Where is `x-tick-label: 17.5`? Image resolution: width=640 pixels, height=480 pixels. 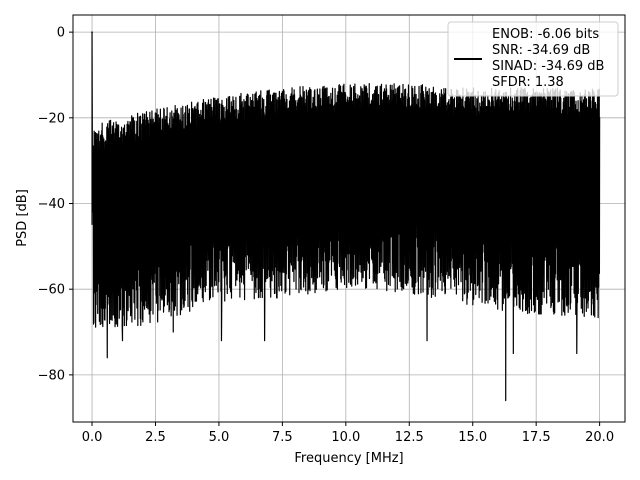
x-tick-label: 17.5 is located at coordinates (536, 437).